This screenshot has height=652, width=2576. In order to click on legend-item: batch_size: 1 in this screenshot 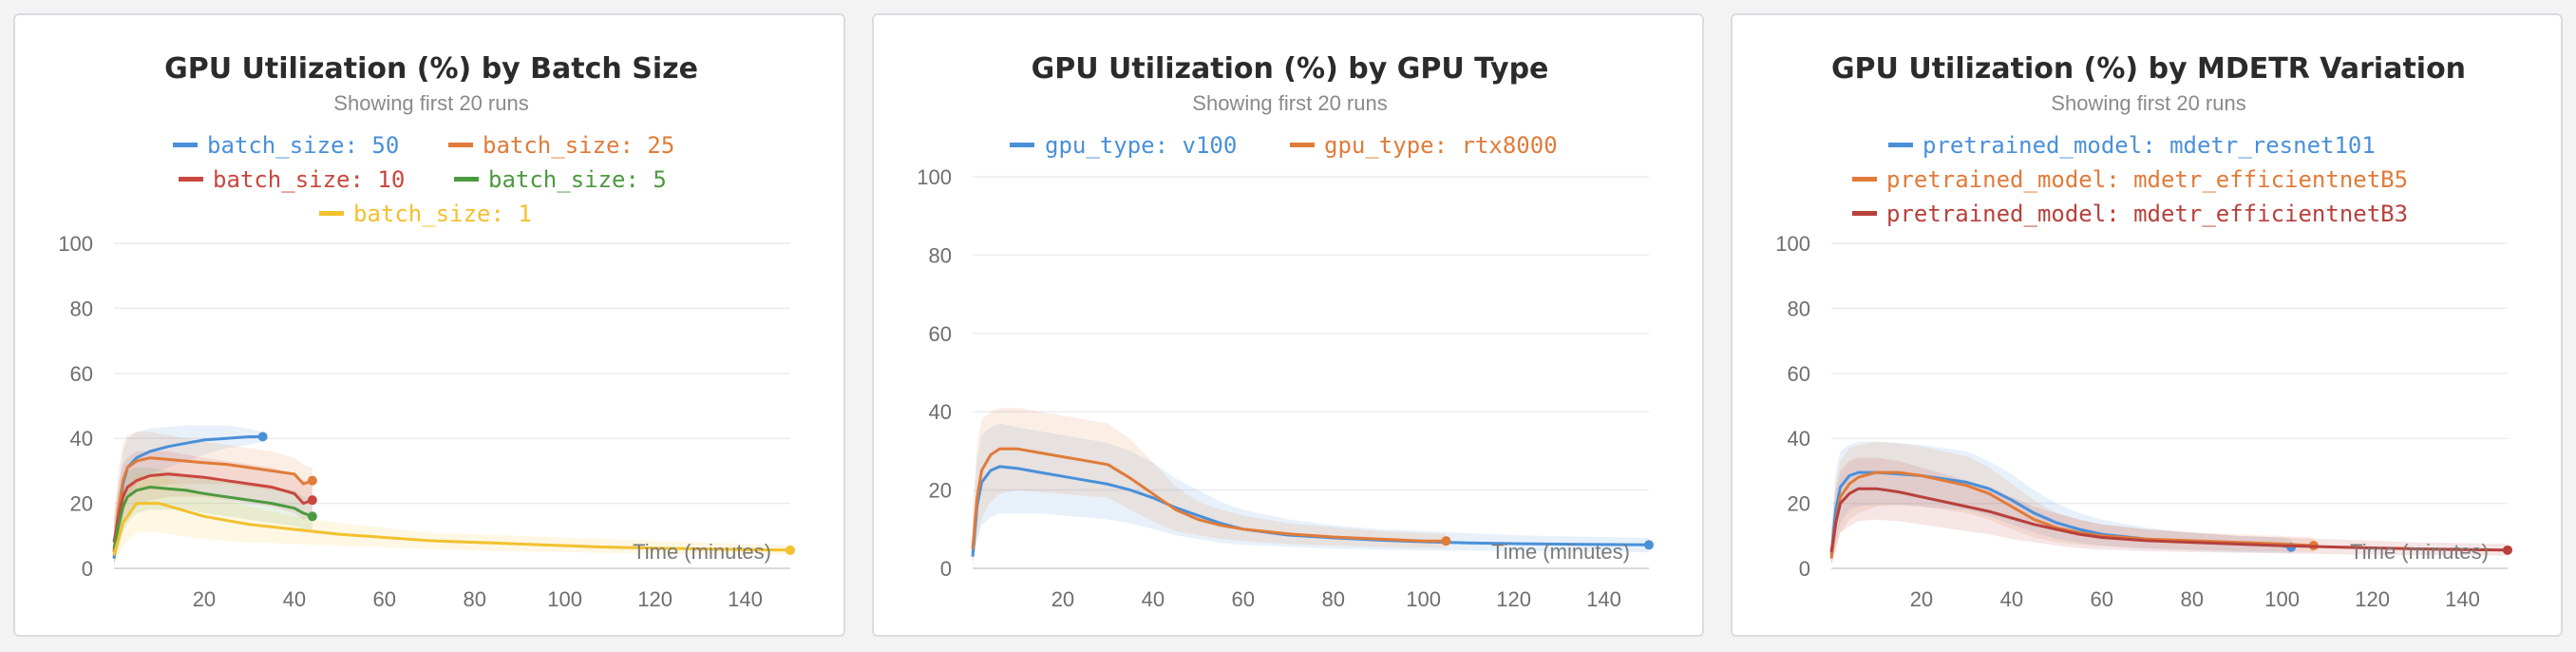, I will do `click(425, 214)`.